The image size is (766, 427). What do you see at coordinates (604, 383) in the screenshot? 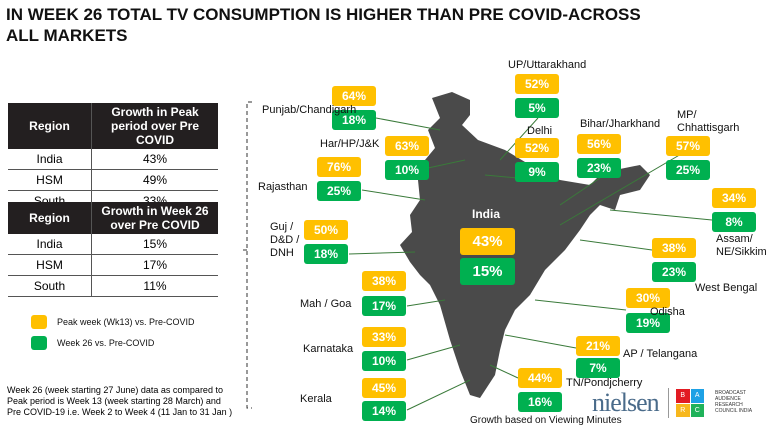
I see `region-label: TN/Pondjcherry` at bounding box center [604, 383].